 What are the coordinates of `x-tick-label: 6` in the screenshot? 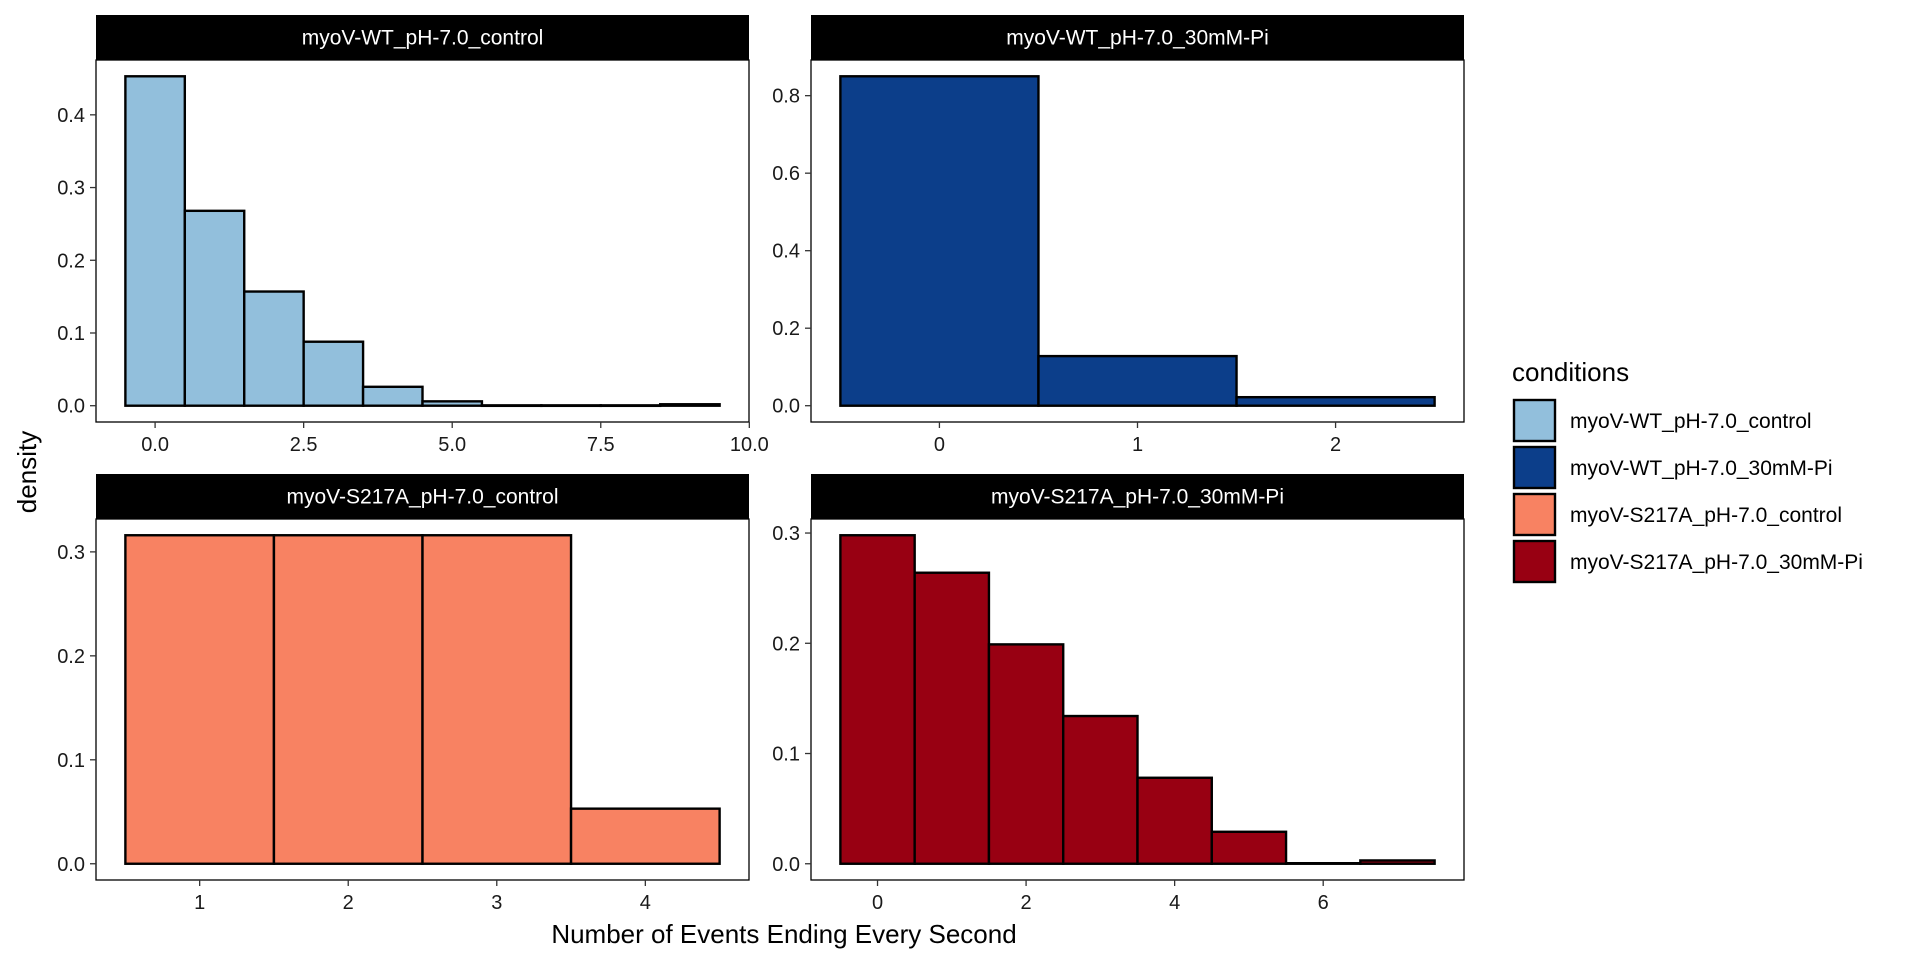 It's located at (1323, 903).